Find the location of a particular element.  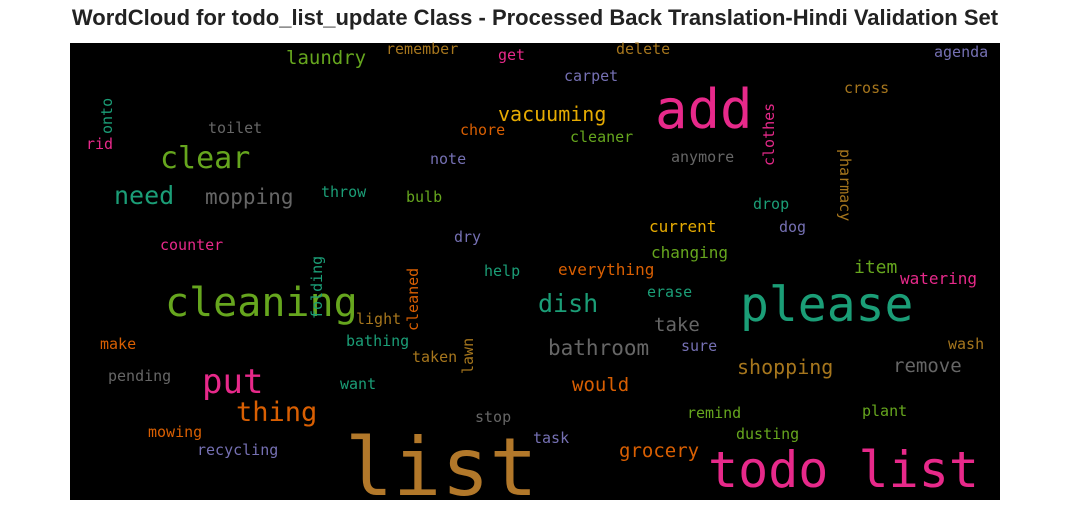

word-dish: dish is located at coordinates (568, 303).